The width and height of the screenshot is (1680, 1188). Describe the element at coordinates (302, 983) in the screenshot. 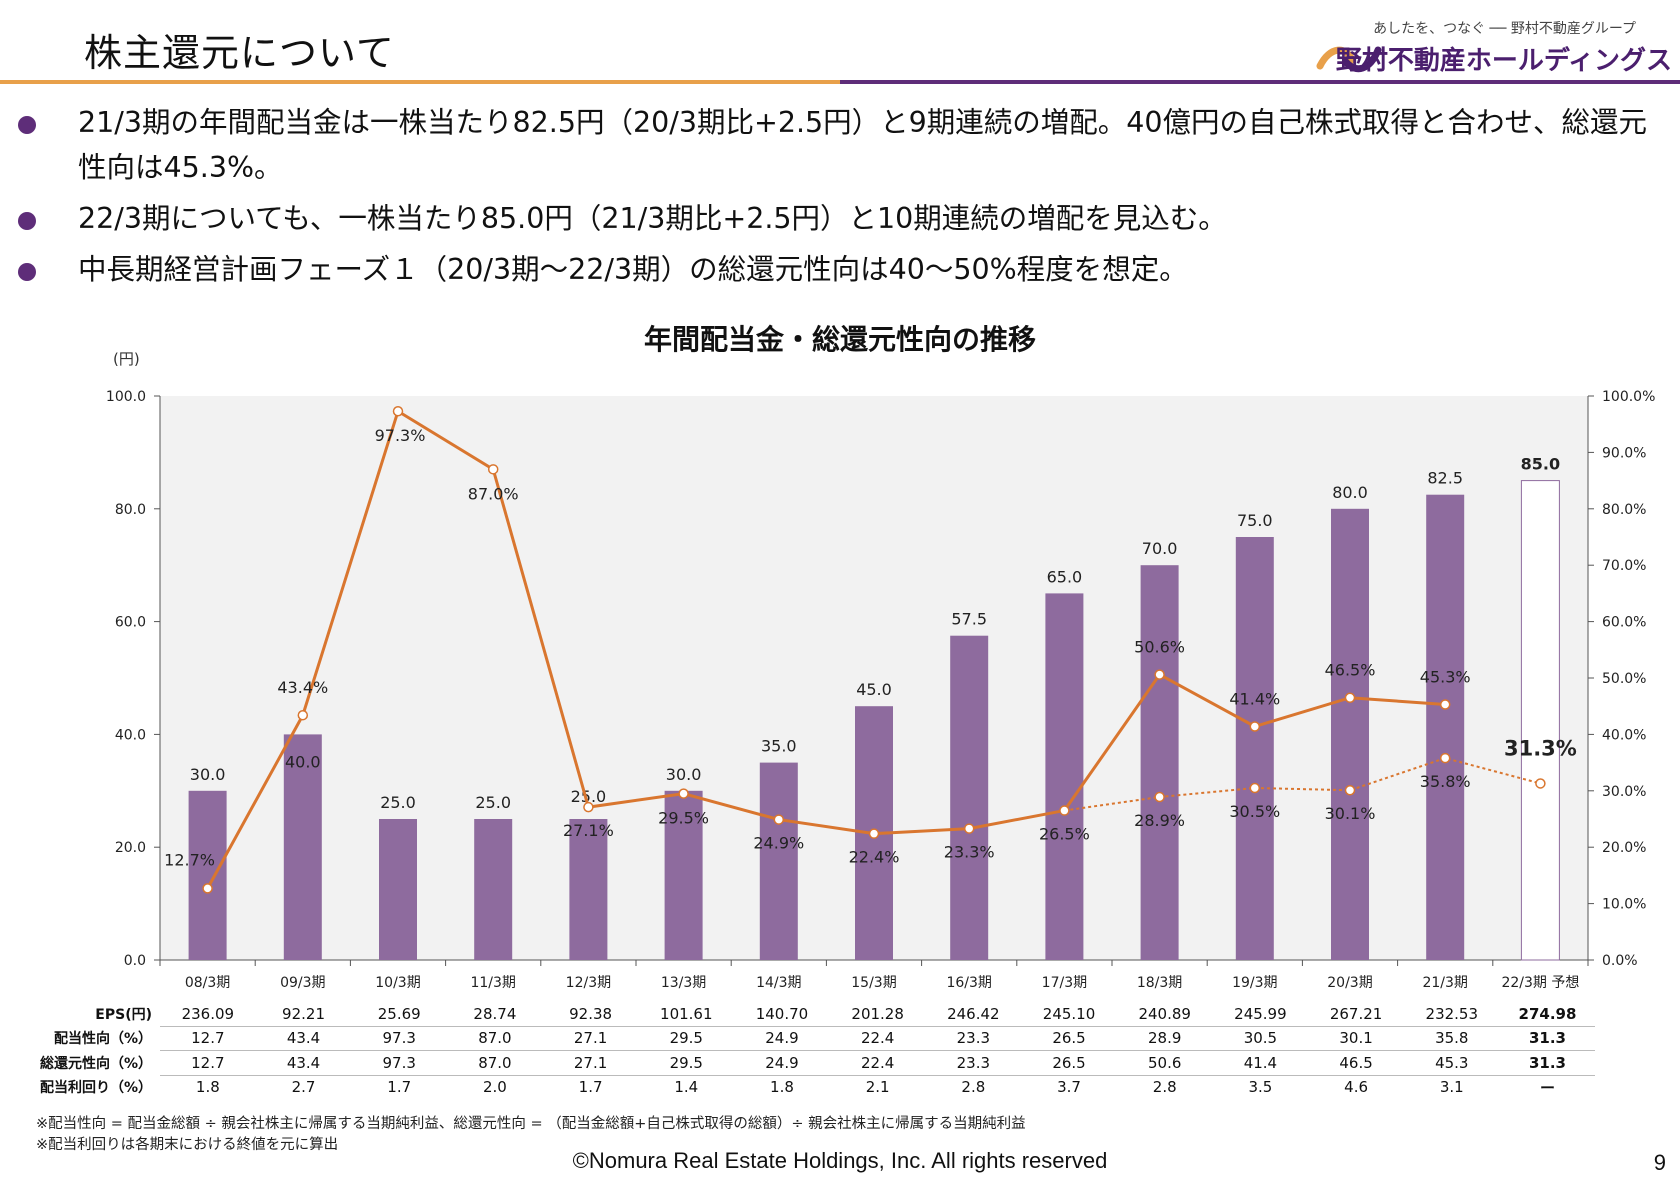

I see `x-tick-label: 09/3期` at that location.